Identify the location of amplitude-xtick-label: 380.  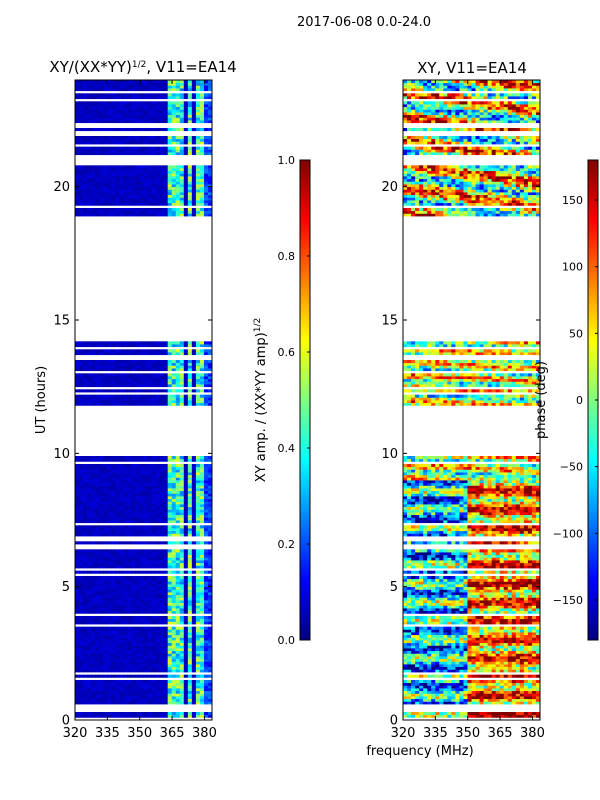
(204, 733).